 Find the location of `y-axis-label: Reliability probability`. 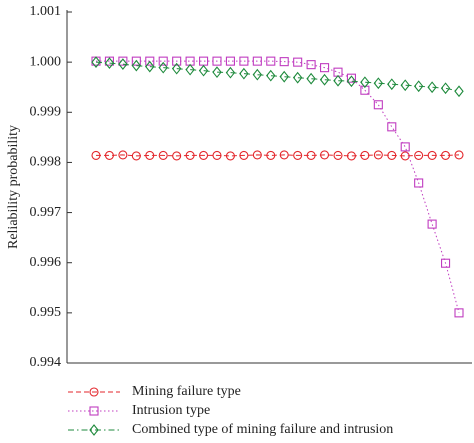

y-axis-label: Reliability probability is located at coordinates (13, 187).